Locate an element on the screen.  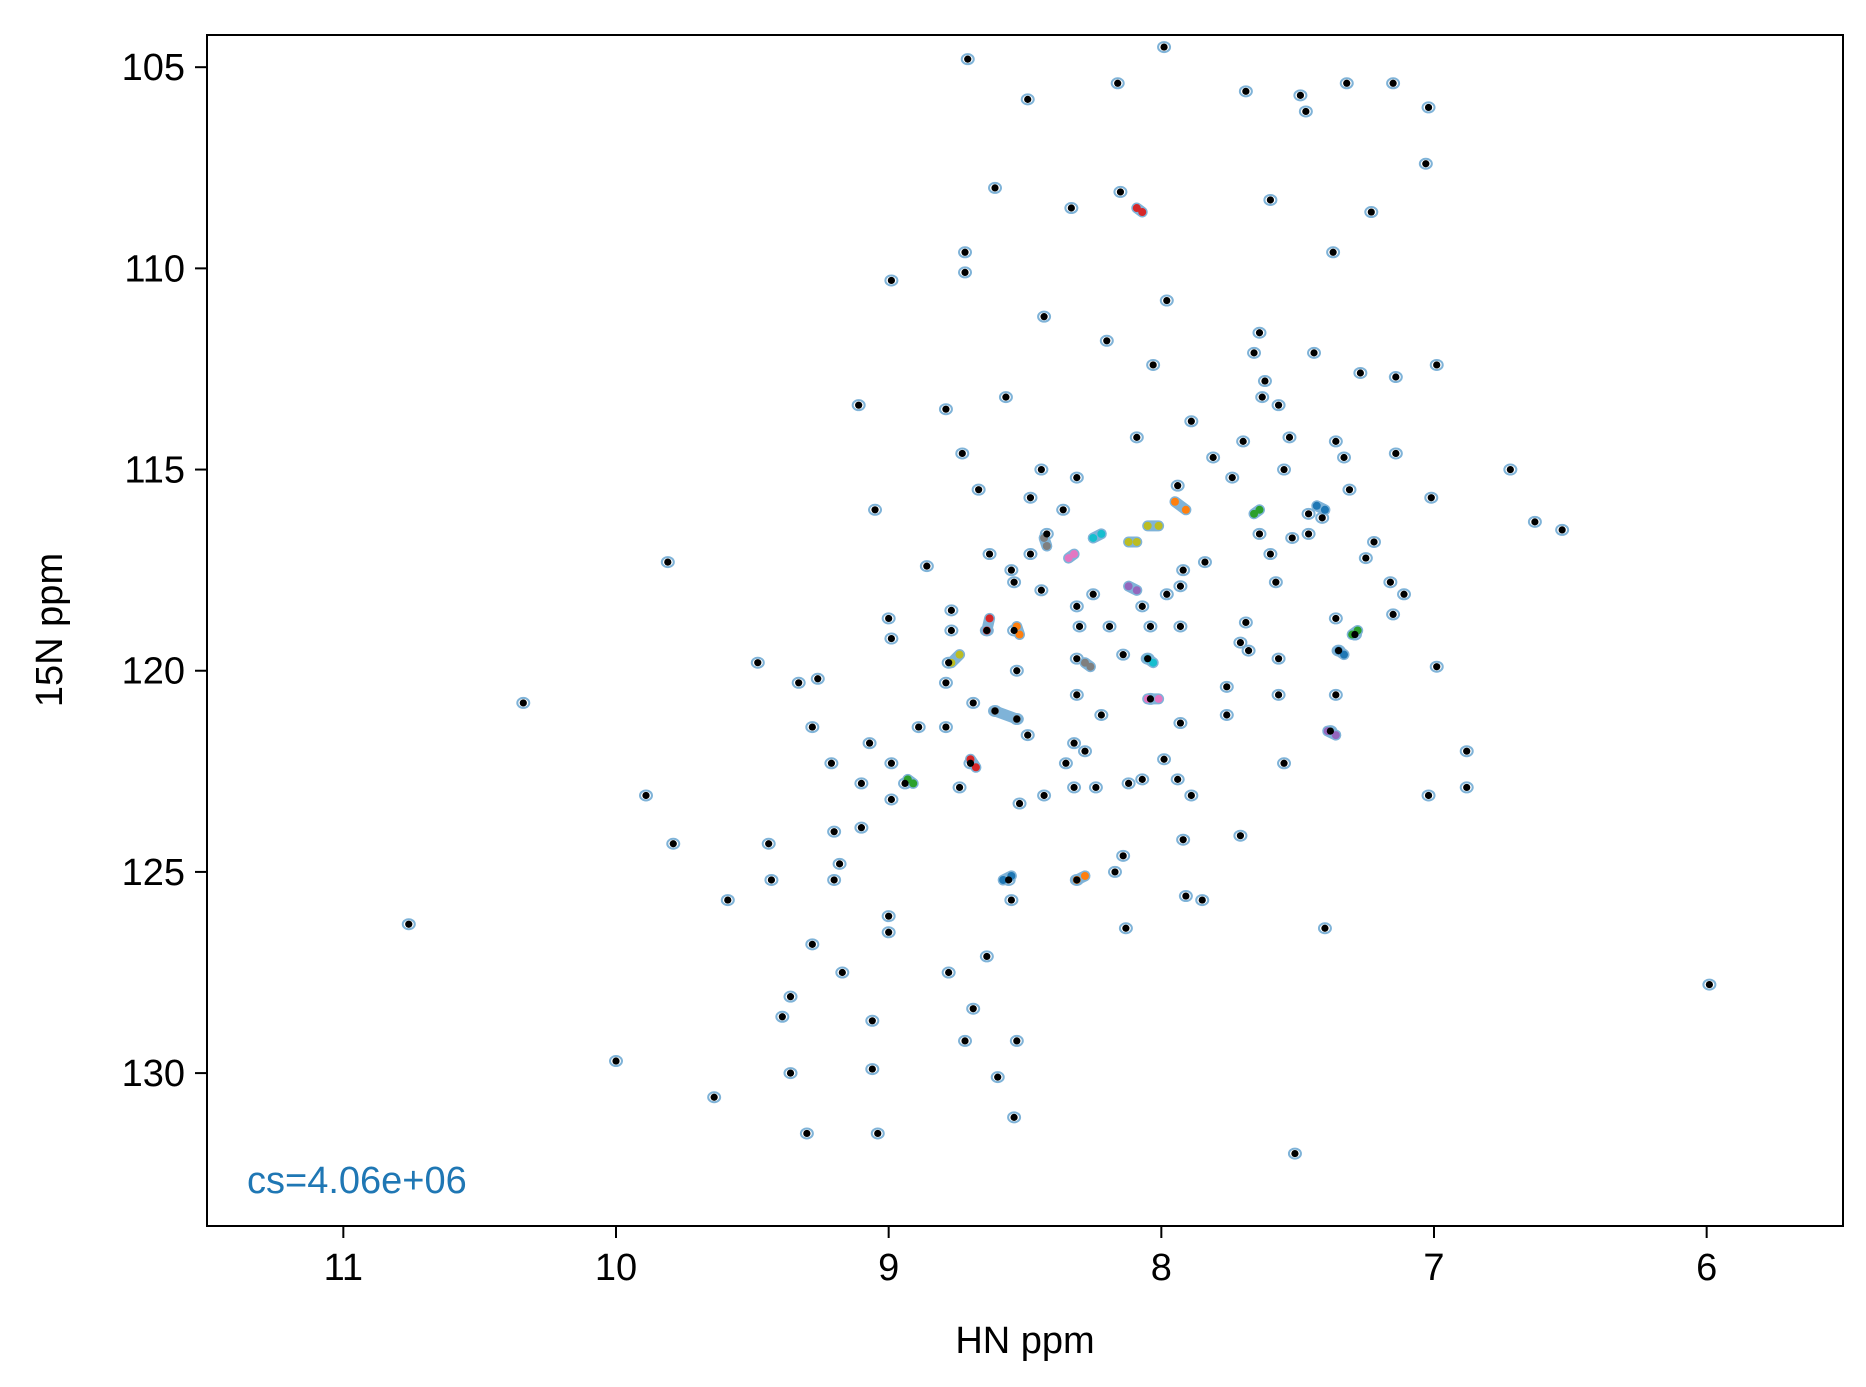
x-axis-title: HN ppm is located at coordinates (1024, 1341).